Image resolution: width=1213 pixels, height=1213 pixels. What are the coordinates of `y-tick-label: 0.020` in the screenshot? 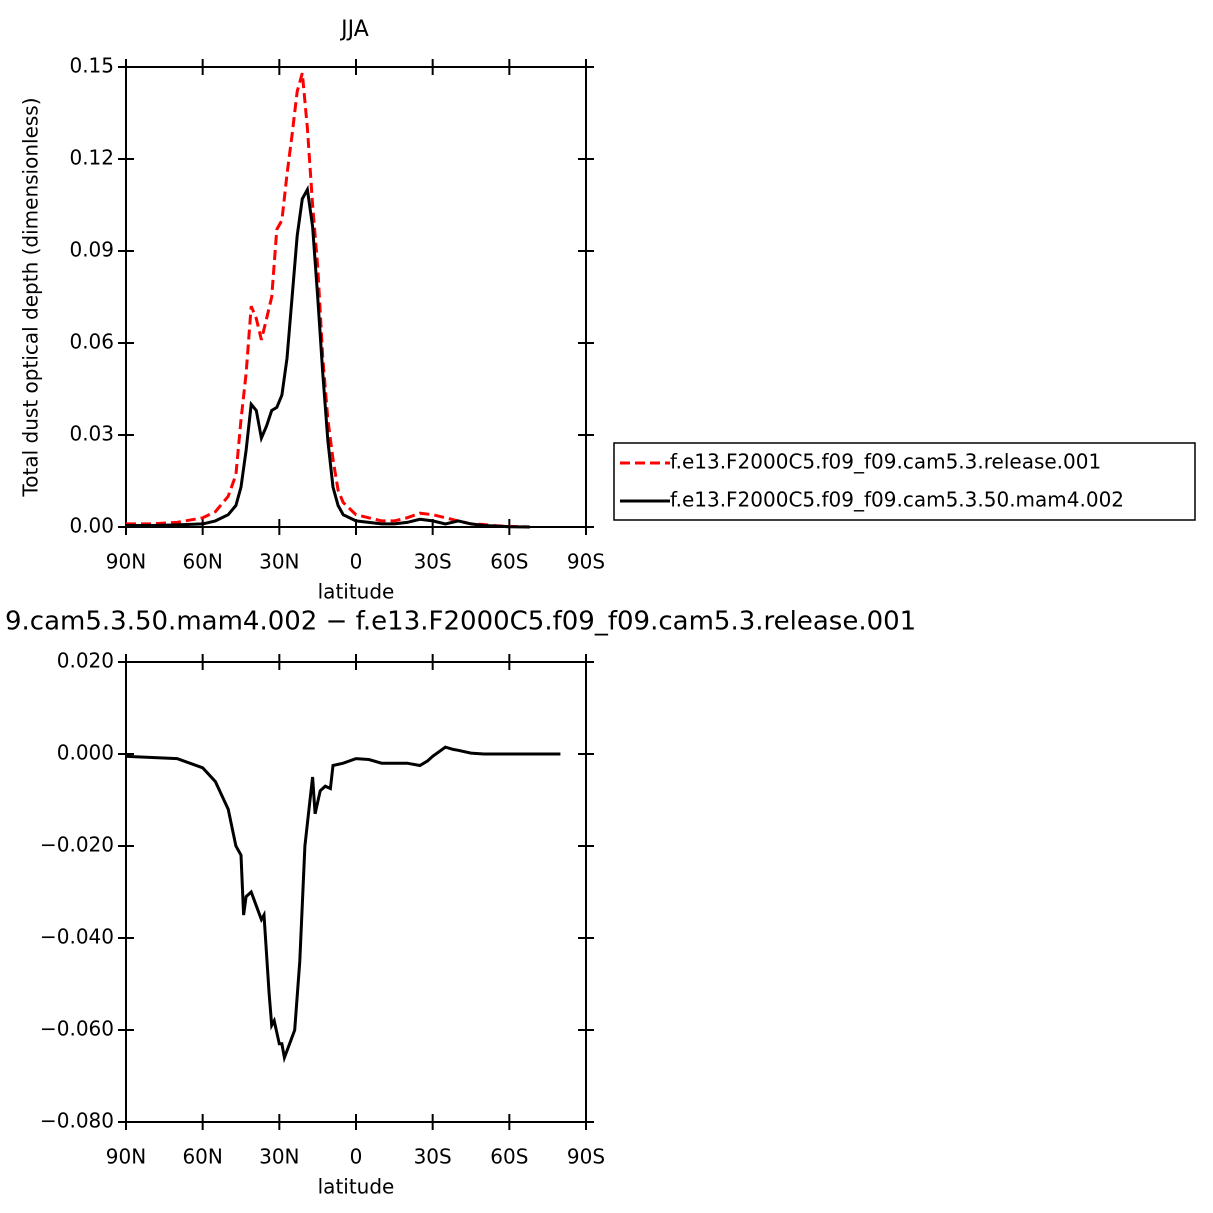 It's located at (85, 661).